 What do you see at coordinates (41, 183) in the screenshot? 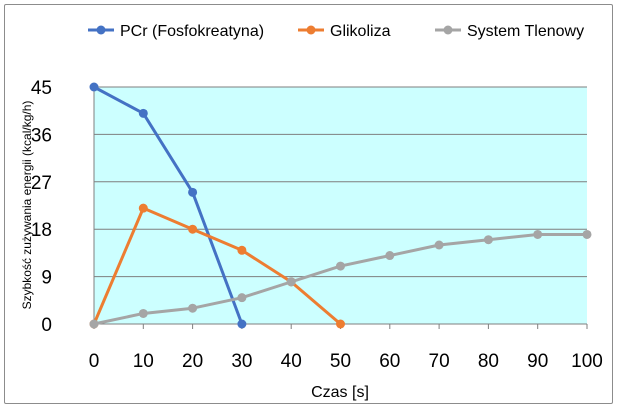
I see `y-tick-label: 27` at bounding box center [41, 183].